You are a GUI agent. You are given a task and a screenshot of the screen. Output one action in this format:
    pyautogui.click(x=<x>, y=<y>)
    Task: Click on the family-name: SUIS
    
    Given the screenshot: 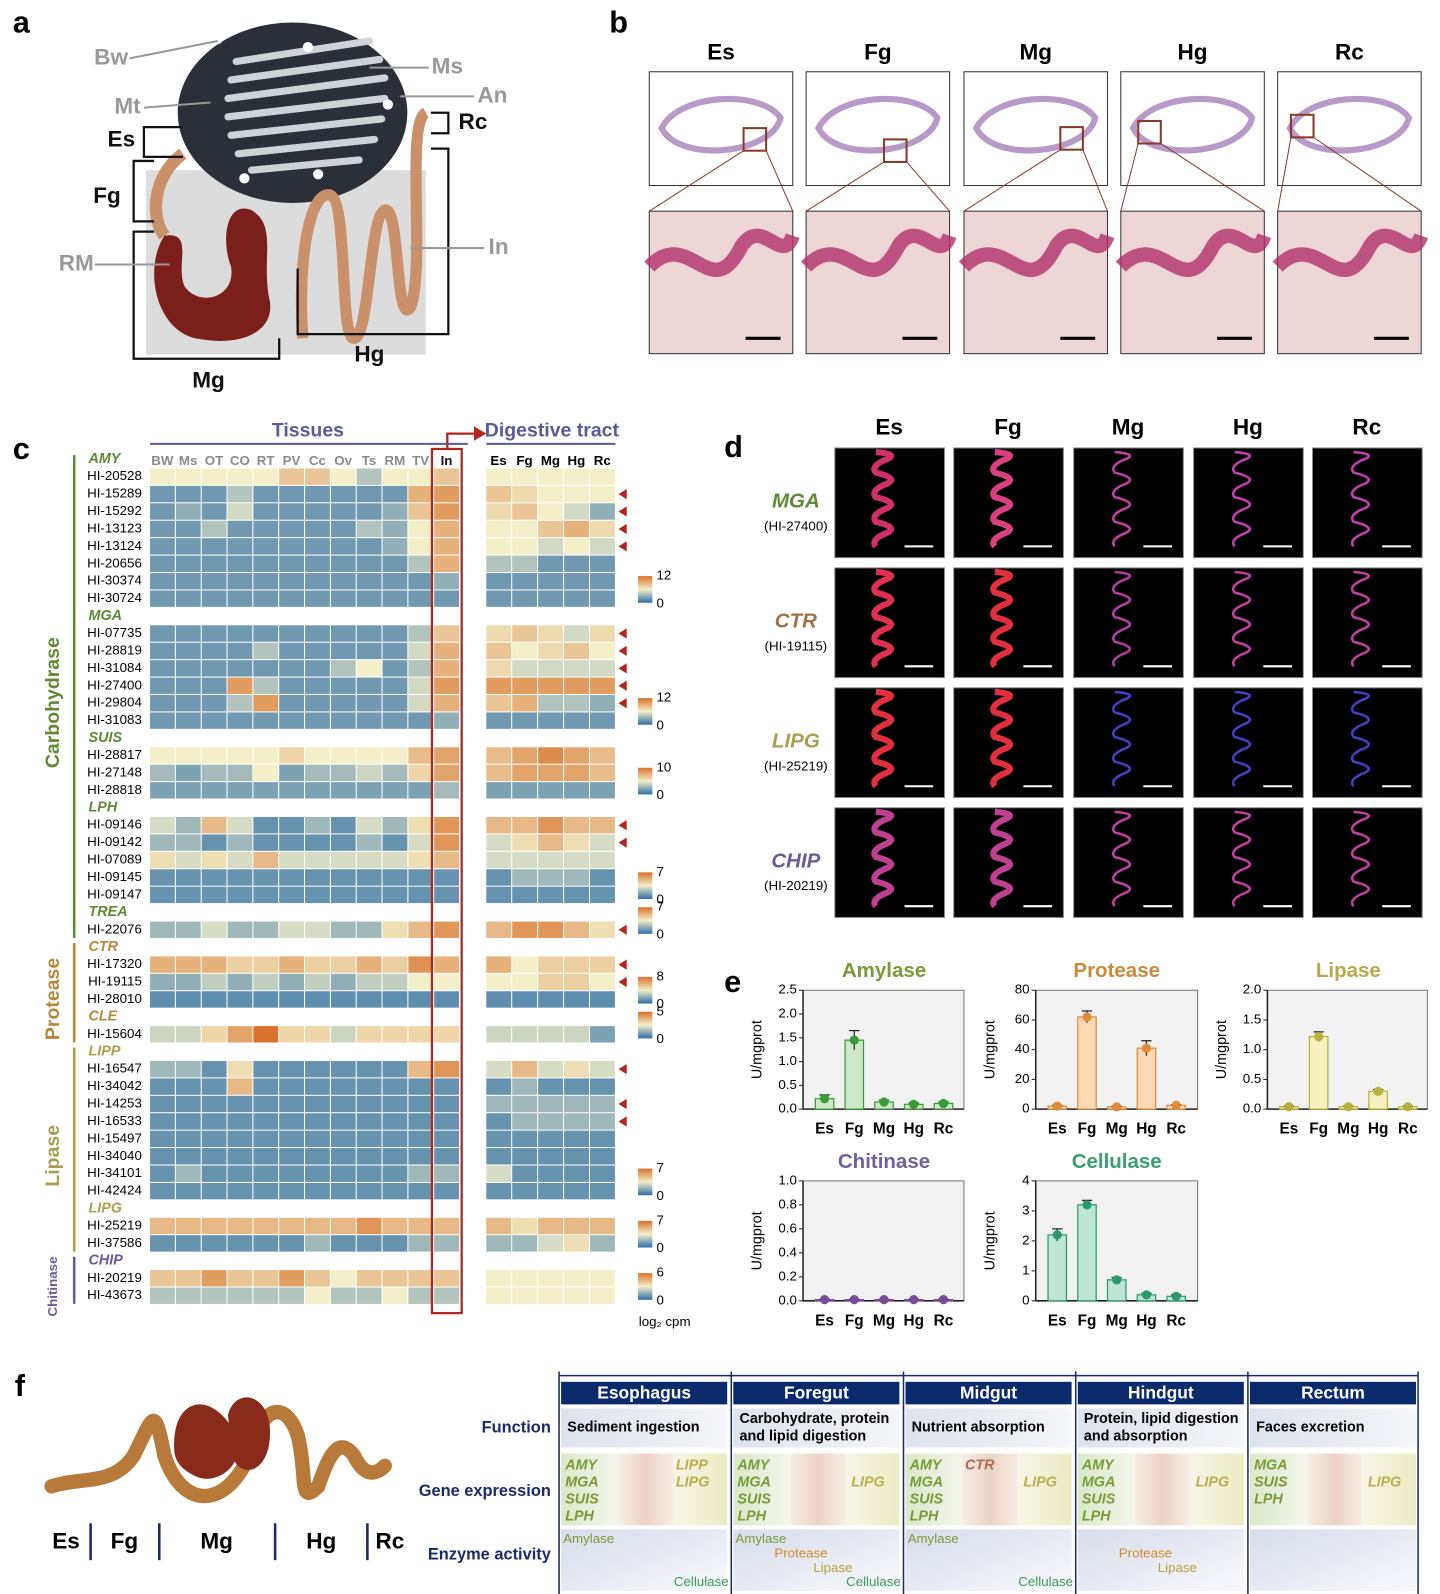 What is the action you would take?
    pyautogui.click(x=106, y=738)
    